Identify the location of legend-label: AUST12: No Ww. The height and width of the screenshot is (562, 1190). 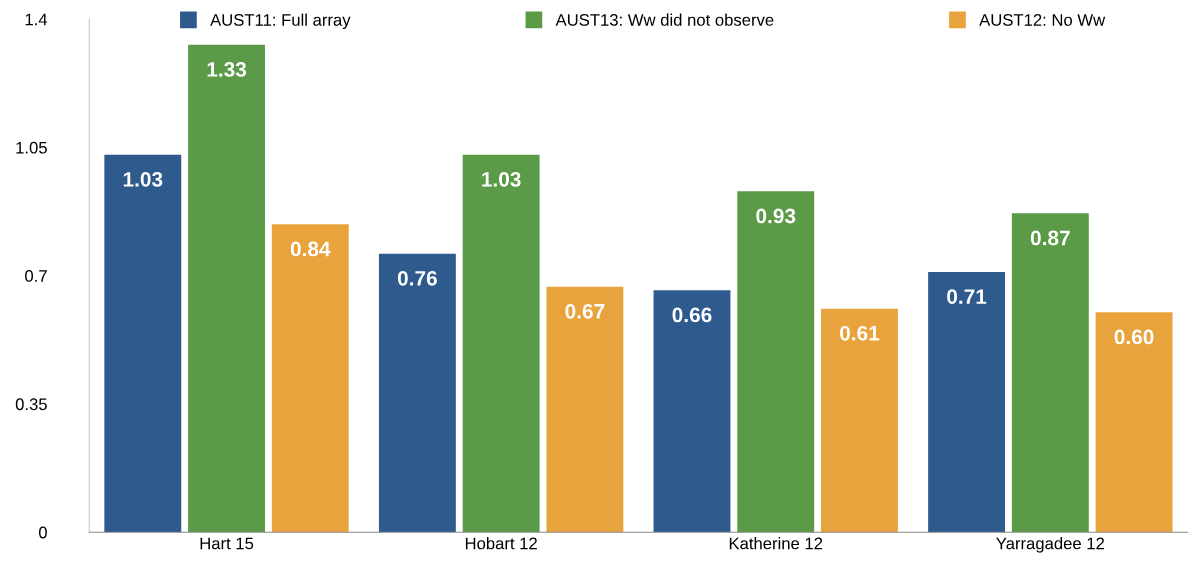
(1042, 20).